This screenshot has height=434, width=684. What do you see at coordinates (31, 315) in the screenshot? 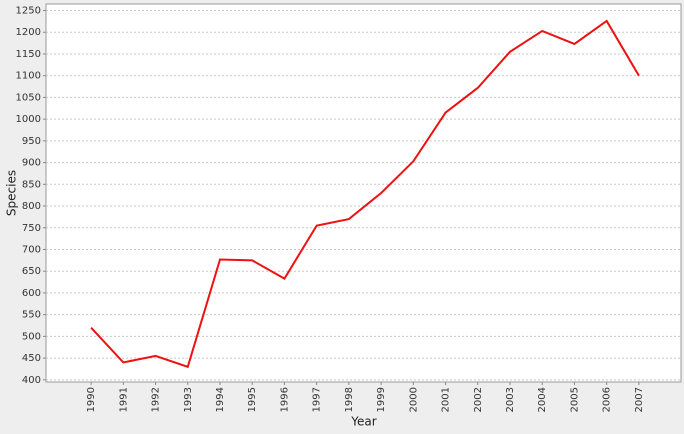
I see `y-tick-label: 550` at bounding box center [31, 315].